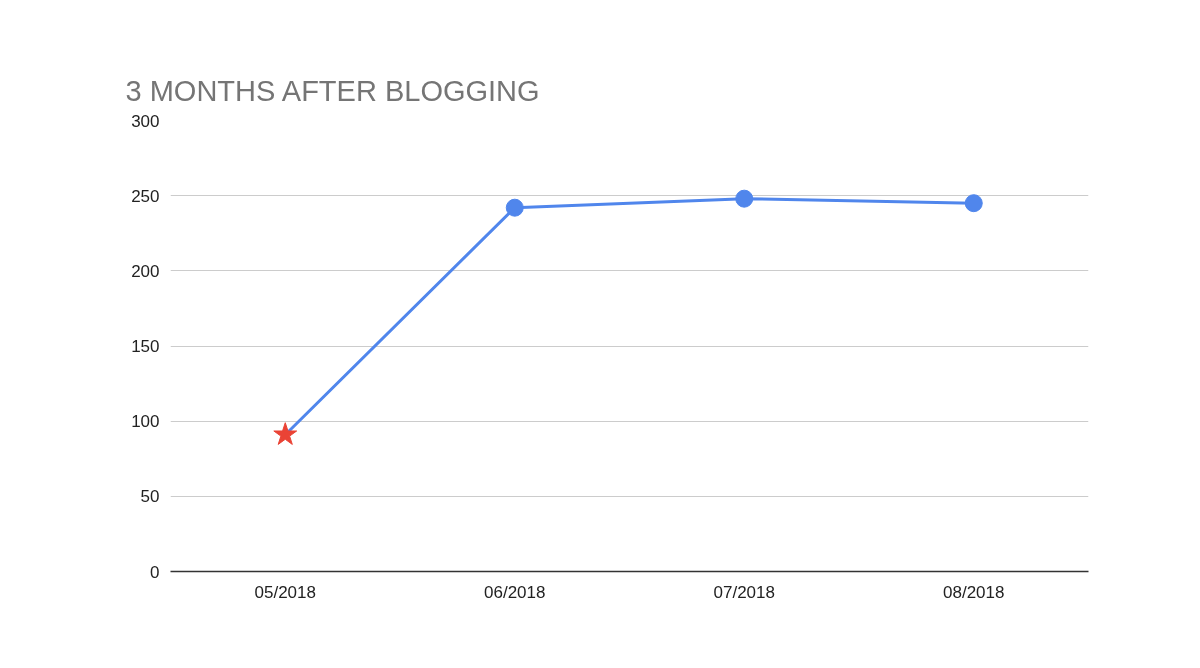 Image resolution: width=1200 pixels, height=668 pixels. What do you see at coordinates (285, 592) in the screenshot?
I see `x-tick-label: 05/2018` at bounding box center [285, 592].